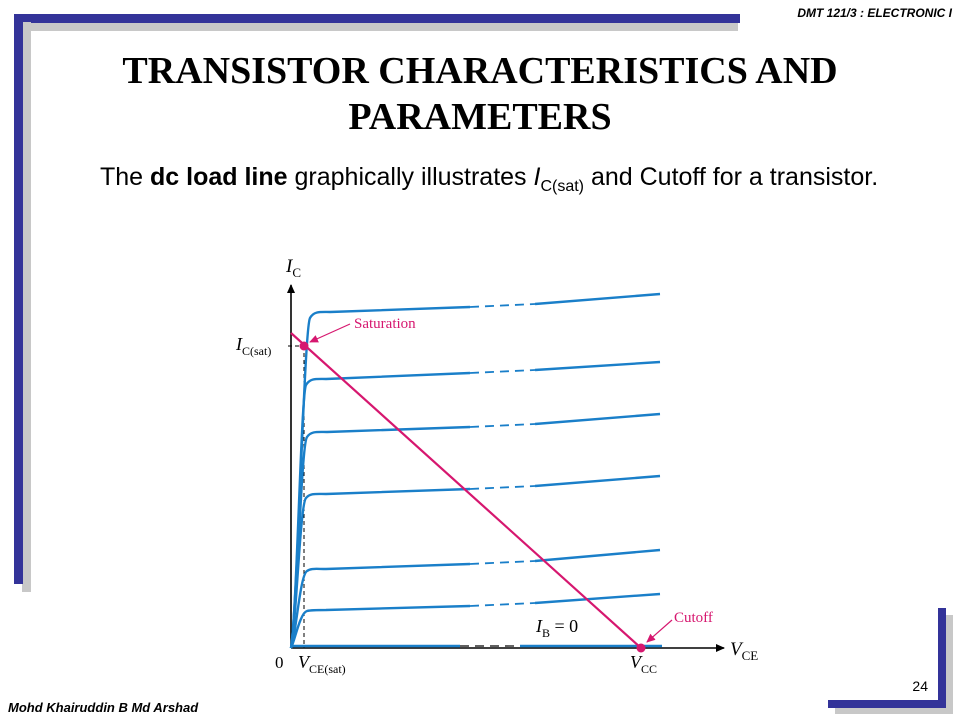 The image size is (960, 720). I want to click on ic-sat-label: IC(sat), so click(253, 346).